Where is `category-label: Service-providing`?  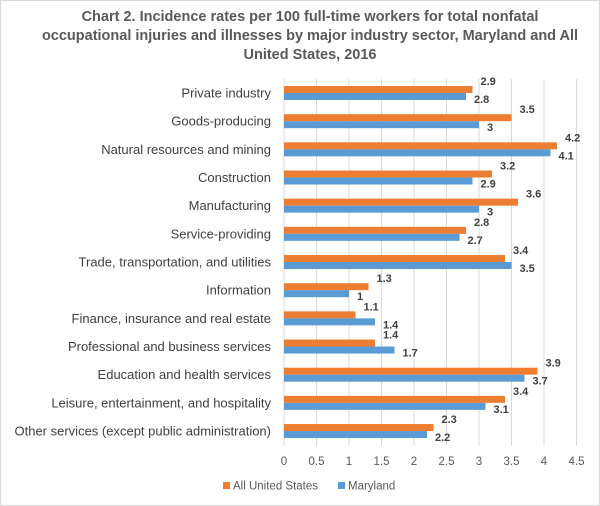 category-label: Service-providing is located at coordinates (221, 233).